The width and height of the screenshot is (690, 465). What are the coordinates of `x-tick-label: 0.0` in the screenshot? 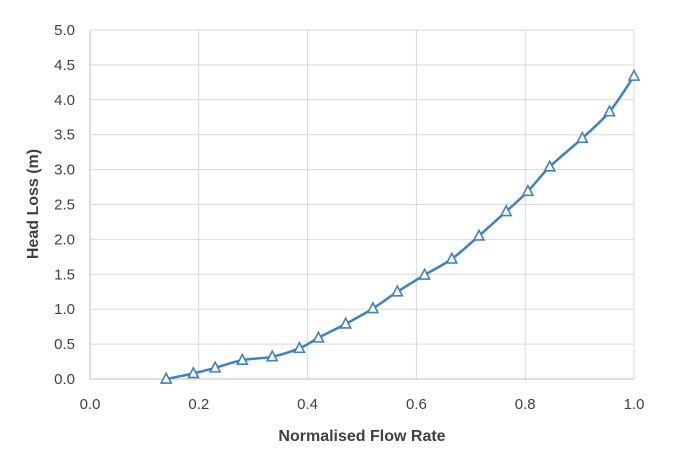 It's located at (90, 404).